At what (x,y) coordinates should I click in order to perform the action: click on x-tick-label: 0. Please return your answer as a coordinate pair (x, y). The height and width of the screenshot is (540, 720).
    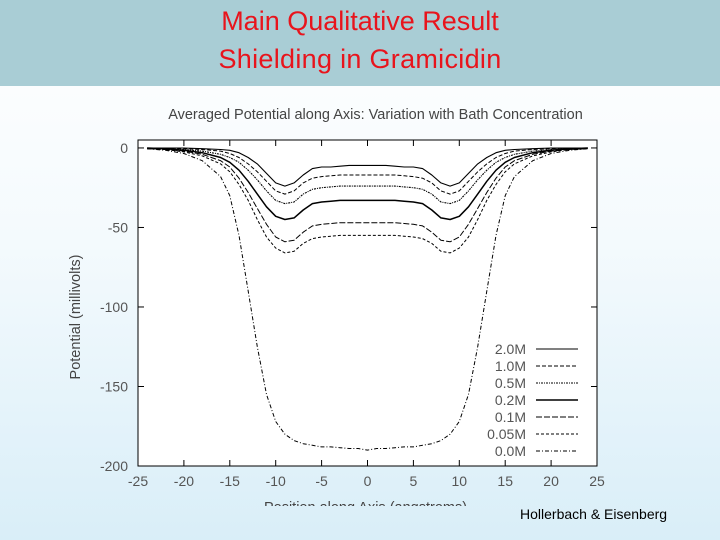
    Looking at the image, I should click on (368, 481).